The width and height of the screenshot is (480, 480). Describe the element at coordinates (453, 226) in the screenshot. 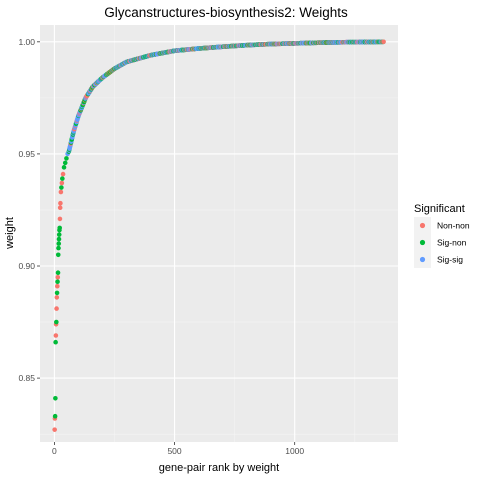

I see `legend-label: Non-non` at that location.